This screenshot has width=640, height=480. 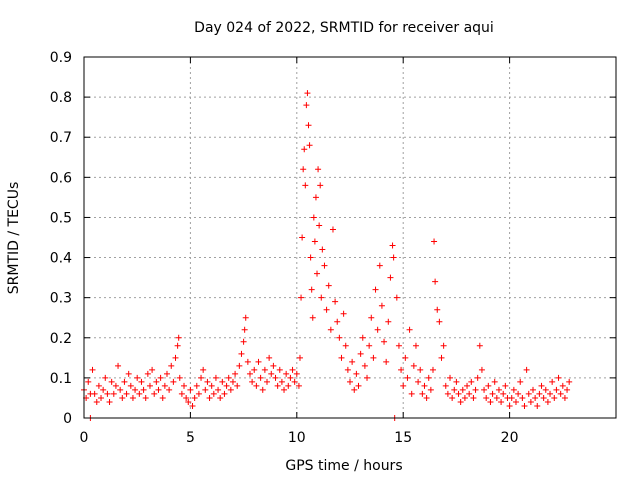 I want to click on x-tick-label: 15, so click(x=403, y=438).